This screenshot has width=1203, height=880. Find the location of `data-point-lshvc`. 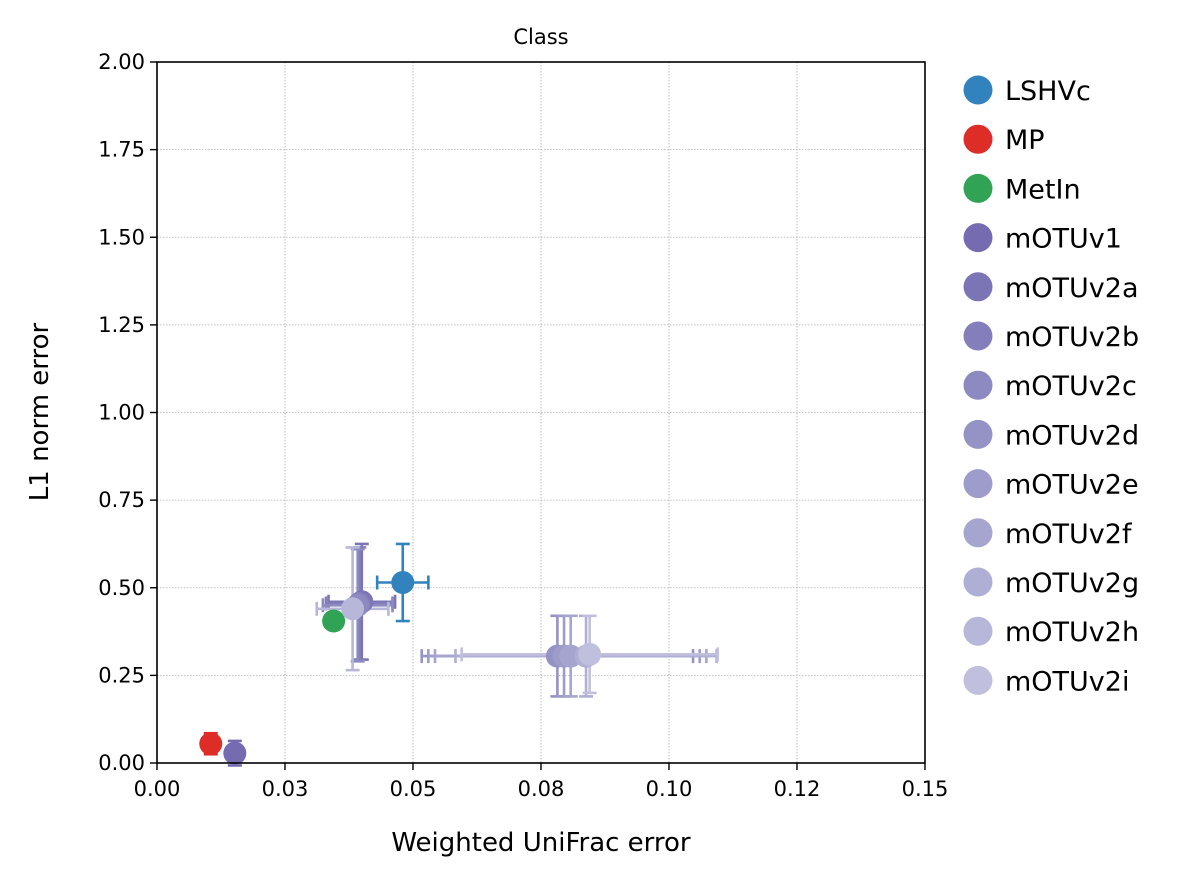

data-point-lshvc is located at coordinates (403, 582).